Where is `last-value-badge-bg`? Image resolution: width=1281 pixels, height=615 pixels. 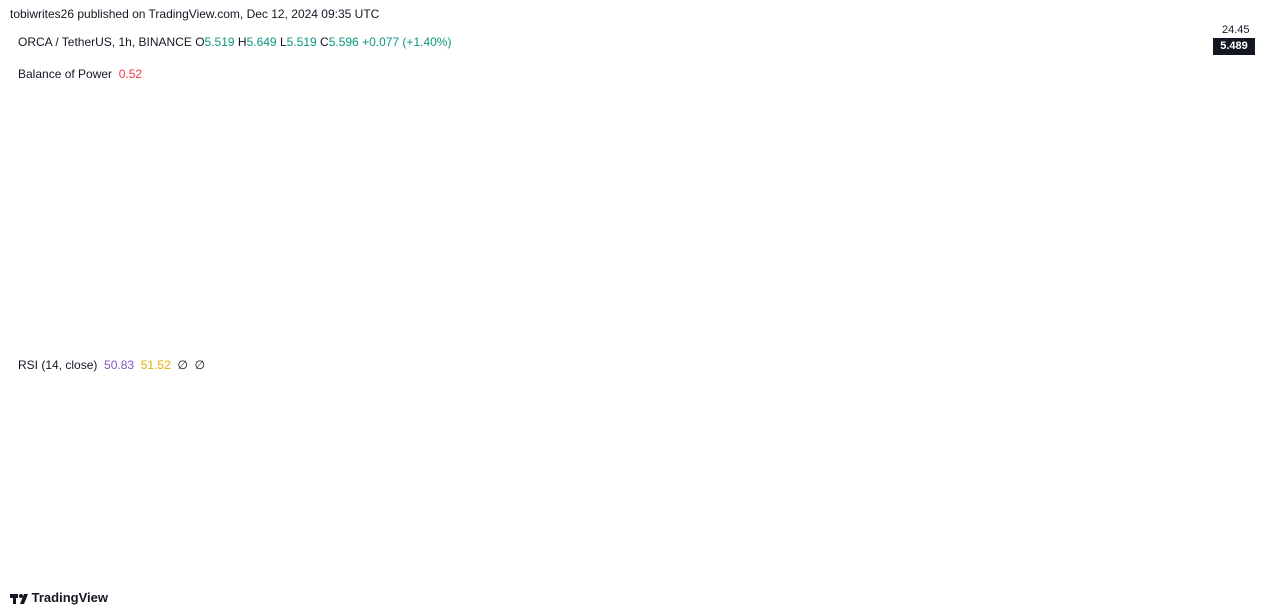
last-value-badge-bg is located at coordinates (1233, 138).